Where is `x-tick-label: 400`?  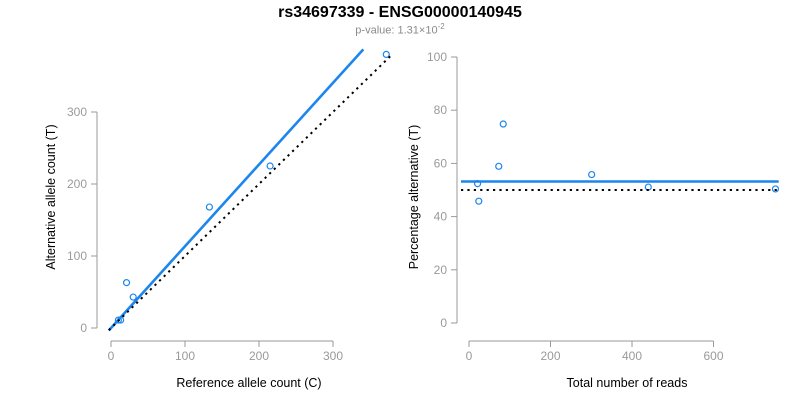 x-tick-label: 400 is located at coordinates (632, 356).